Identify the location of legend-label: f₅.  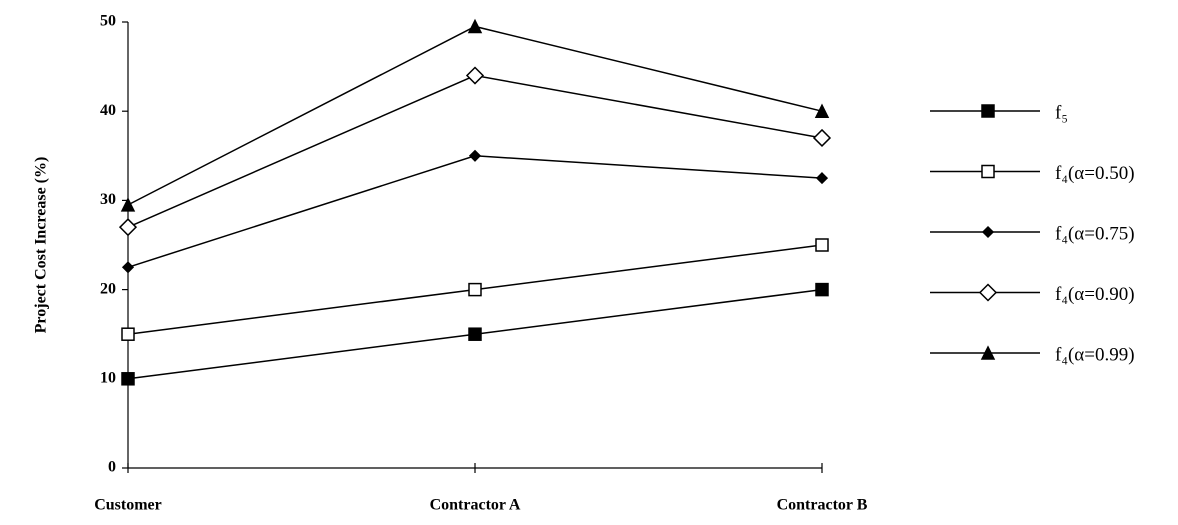
(1061, 112).